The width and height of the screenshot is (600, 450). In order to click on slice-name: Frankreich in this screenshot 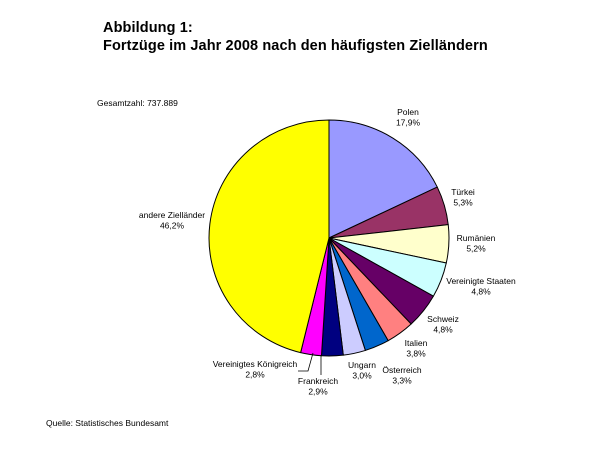, I will do `click(318, 381)`.